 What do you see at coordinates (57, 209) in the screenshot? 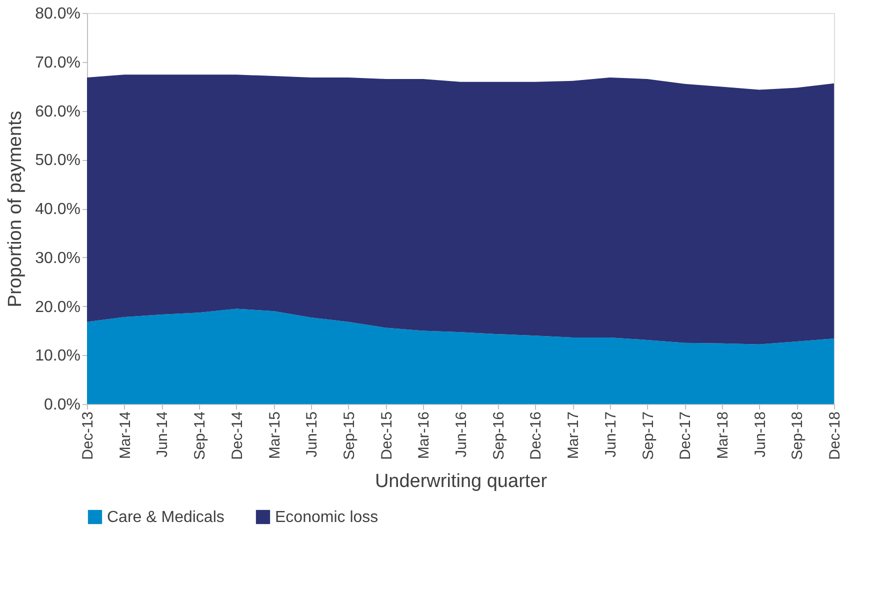
I see `y-tick-label: 40.0%` at bounding box center [57, 209].